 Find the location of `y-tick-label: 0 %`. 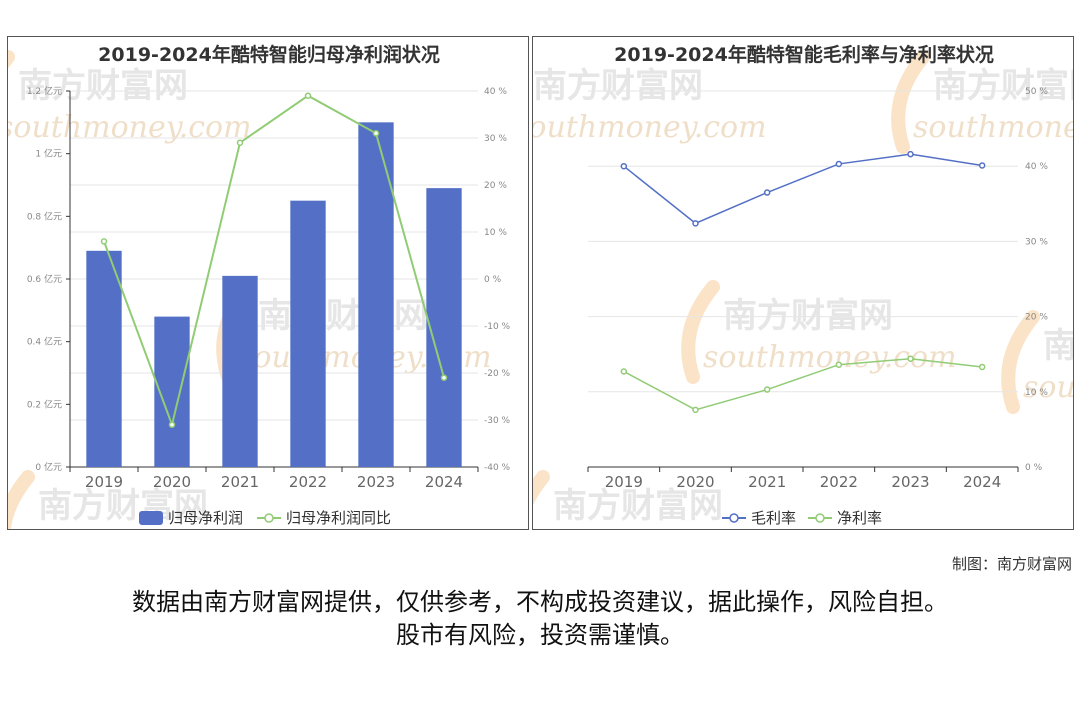

y-tick-label: 0 % is located at coordinates (1034, 468).